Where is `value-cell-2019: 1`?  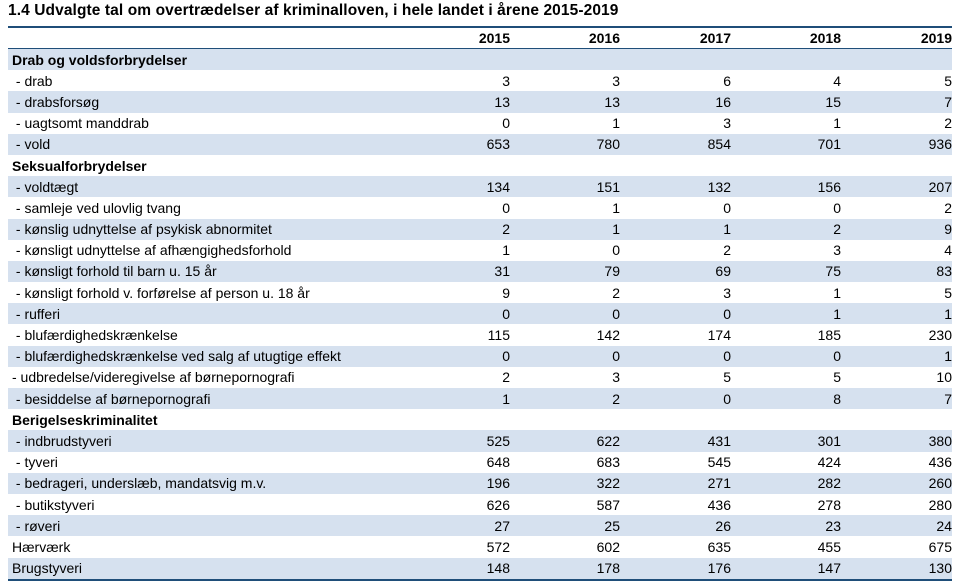 value-cell-2019: 1 is located at coordinates (948, 313).